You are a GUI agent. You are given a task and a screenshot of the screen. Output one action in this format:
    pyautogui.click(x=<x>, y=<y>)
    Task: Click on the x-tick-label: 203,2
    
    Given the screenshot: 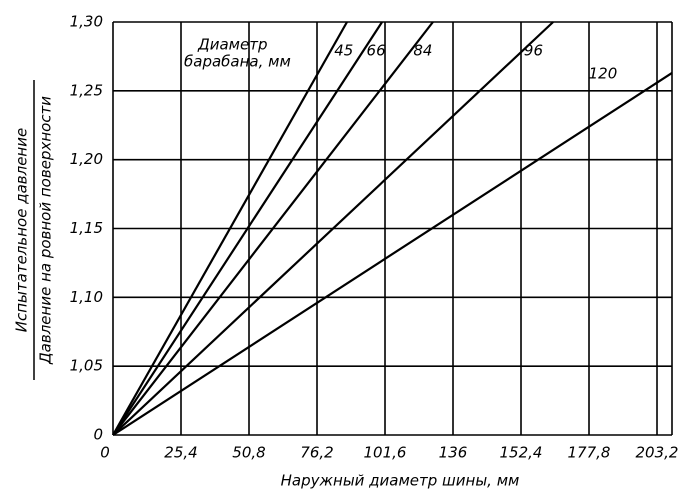 What is the action you would take?
    pyautogui.click(x=657, y=453)
    